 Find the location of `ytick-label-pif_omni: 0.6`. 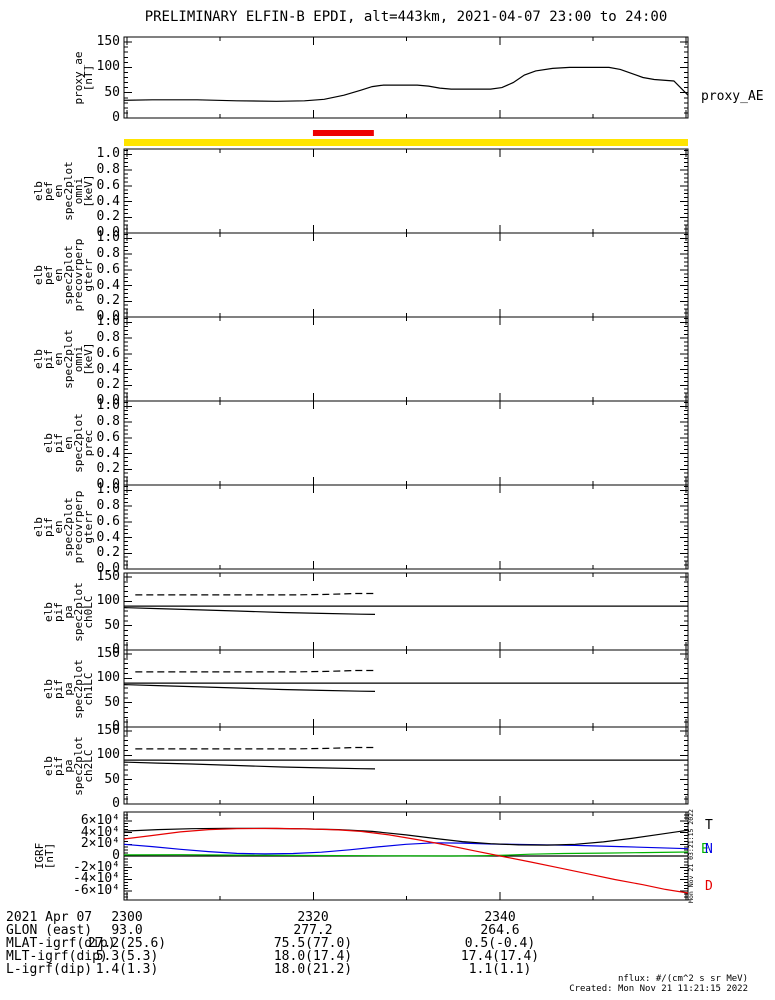

ytick-label-pif_omni: 0.6 is located at coordinates (108, 353).